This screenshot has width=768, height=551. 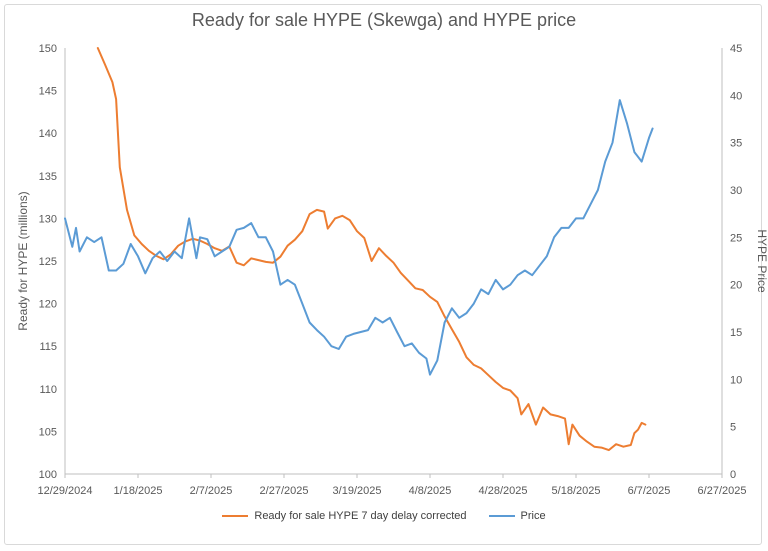 What do you see at coordinates (284, 491) in the screenshot?
I see `x-tick-label: 2/27/2025` at bounding box center [284, 491].